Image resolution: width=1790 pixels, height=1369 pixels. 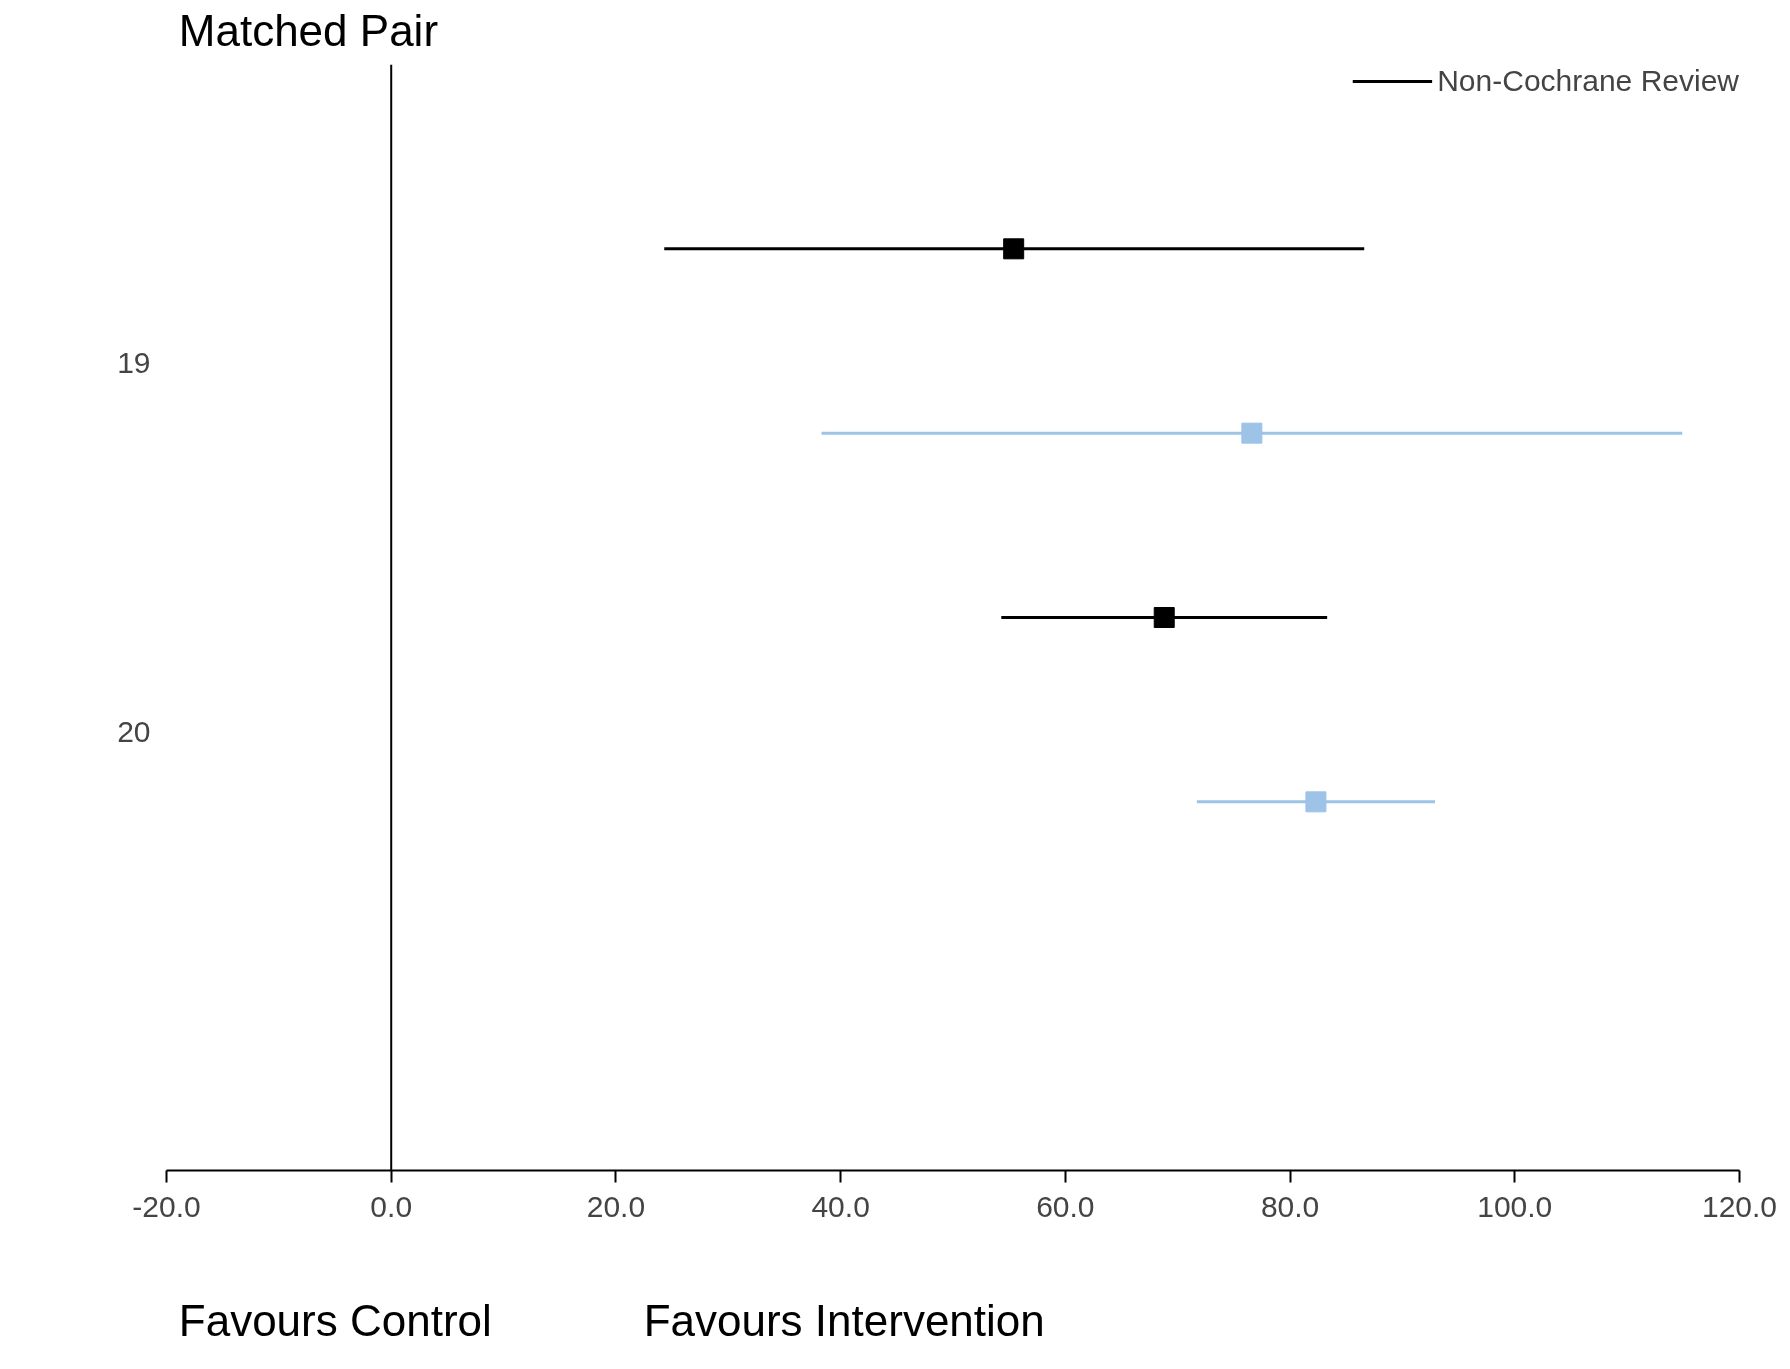 What do you see at coordinates (844, 1320) in the screenshot?
I see `text: Favours Intervention` at bounding box center [844, 1320].